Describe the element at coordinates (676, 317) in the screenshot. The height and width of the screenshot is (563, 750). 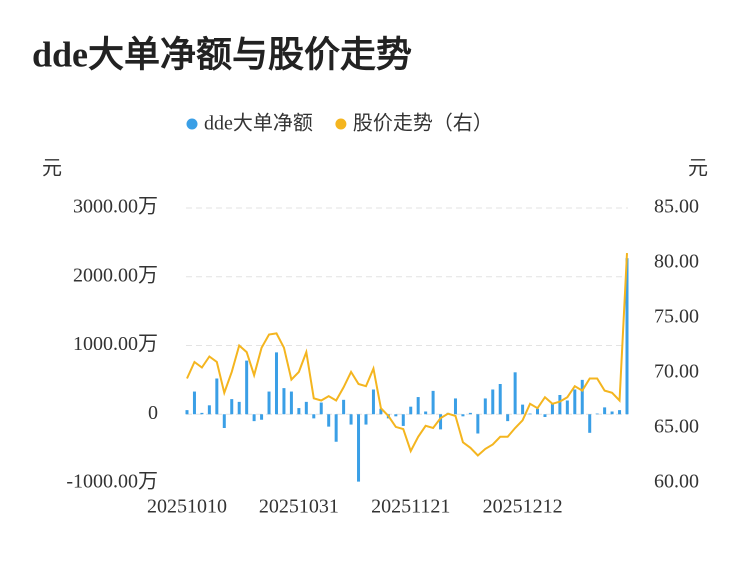
I see `y2-tick-label: 75.00` at that location.